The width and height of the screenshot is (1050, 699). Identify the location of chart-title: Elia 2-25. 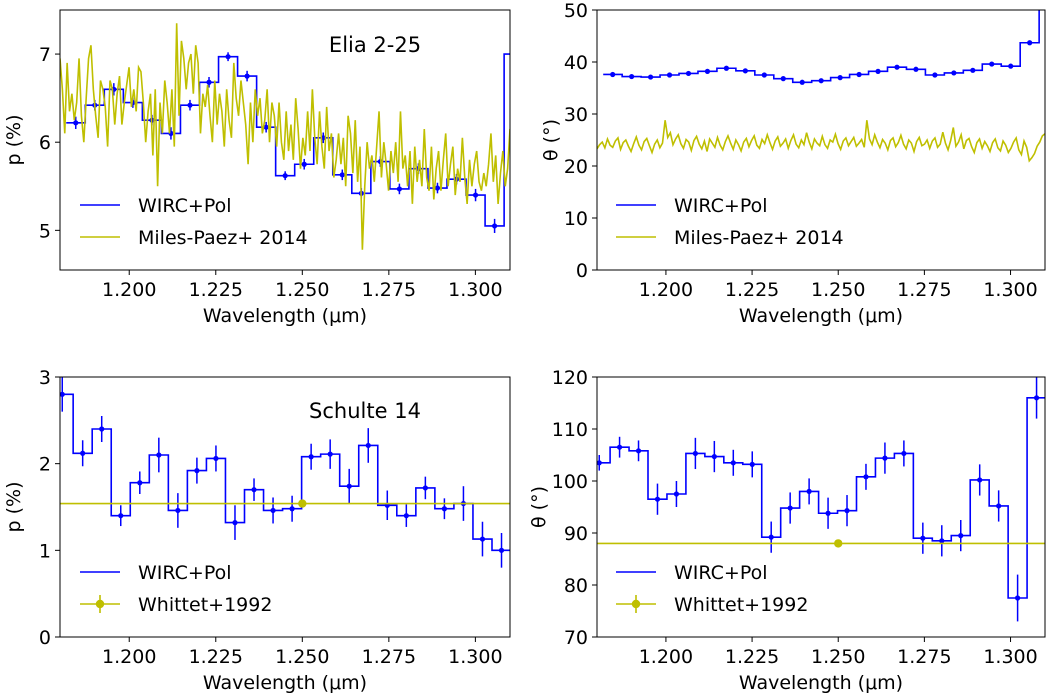
(375, 45).